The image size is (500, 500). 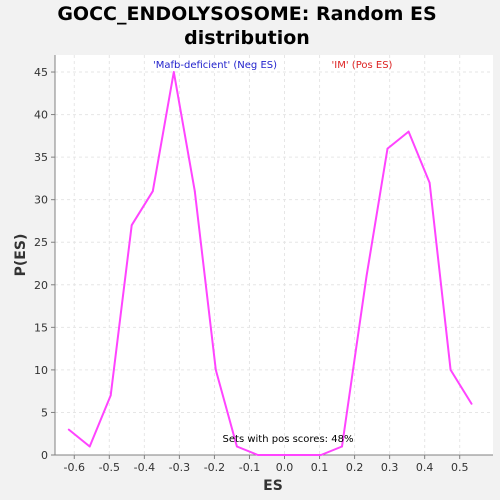 What do you see at coordinates (74, 467) in the screenshot?
I see `x-tick-label: -0.6` at bounding box center [74, 467].